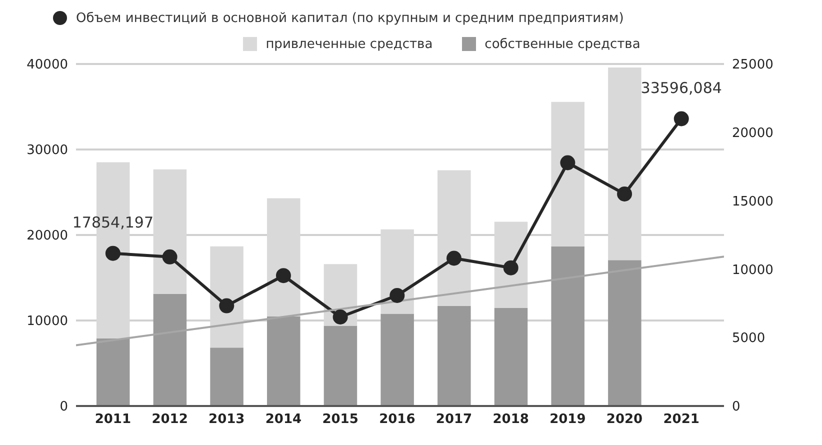 This screenshot has height=445, width=822. I want to click on x-tick-label: 2012, so click(170, 420).